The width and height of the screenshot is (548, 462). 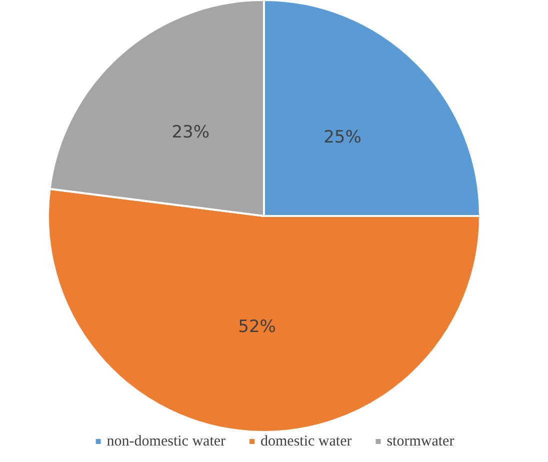 What do you see at coordinates (257, 326) in the screenshot?
I see `data-label: 52%` at bounding box center [257, 326].